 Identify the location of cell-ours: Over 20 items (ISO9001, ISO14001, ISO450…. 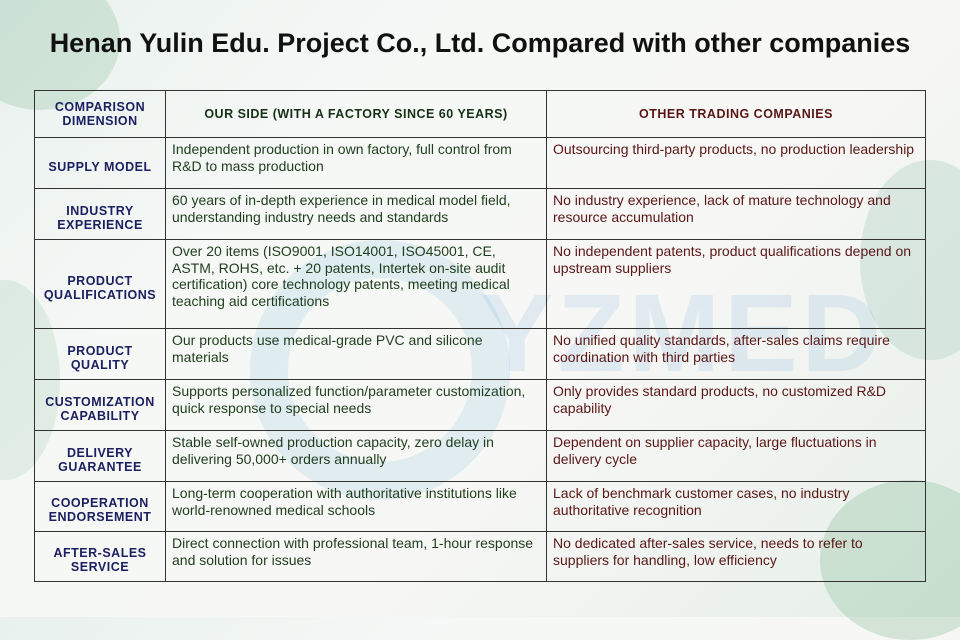
(356, 284).